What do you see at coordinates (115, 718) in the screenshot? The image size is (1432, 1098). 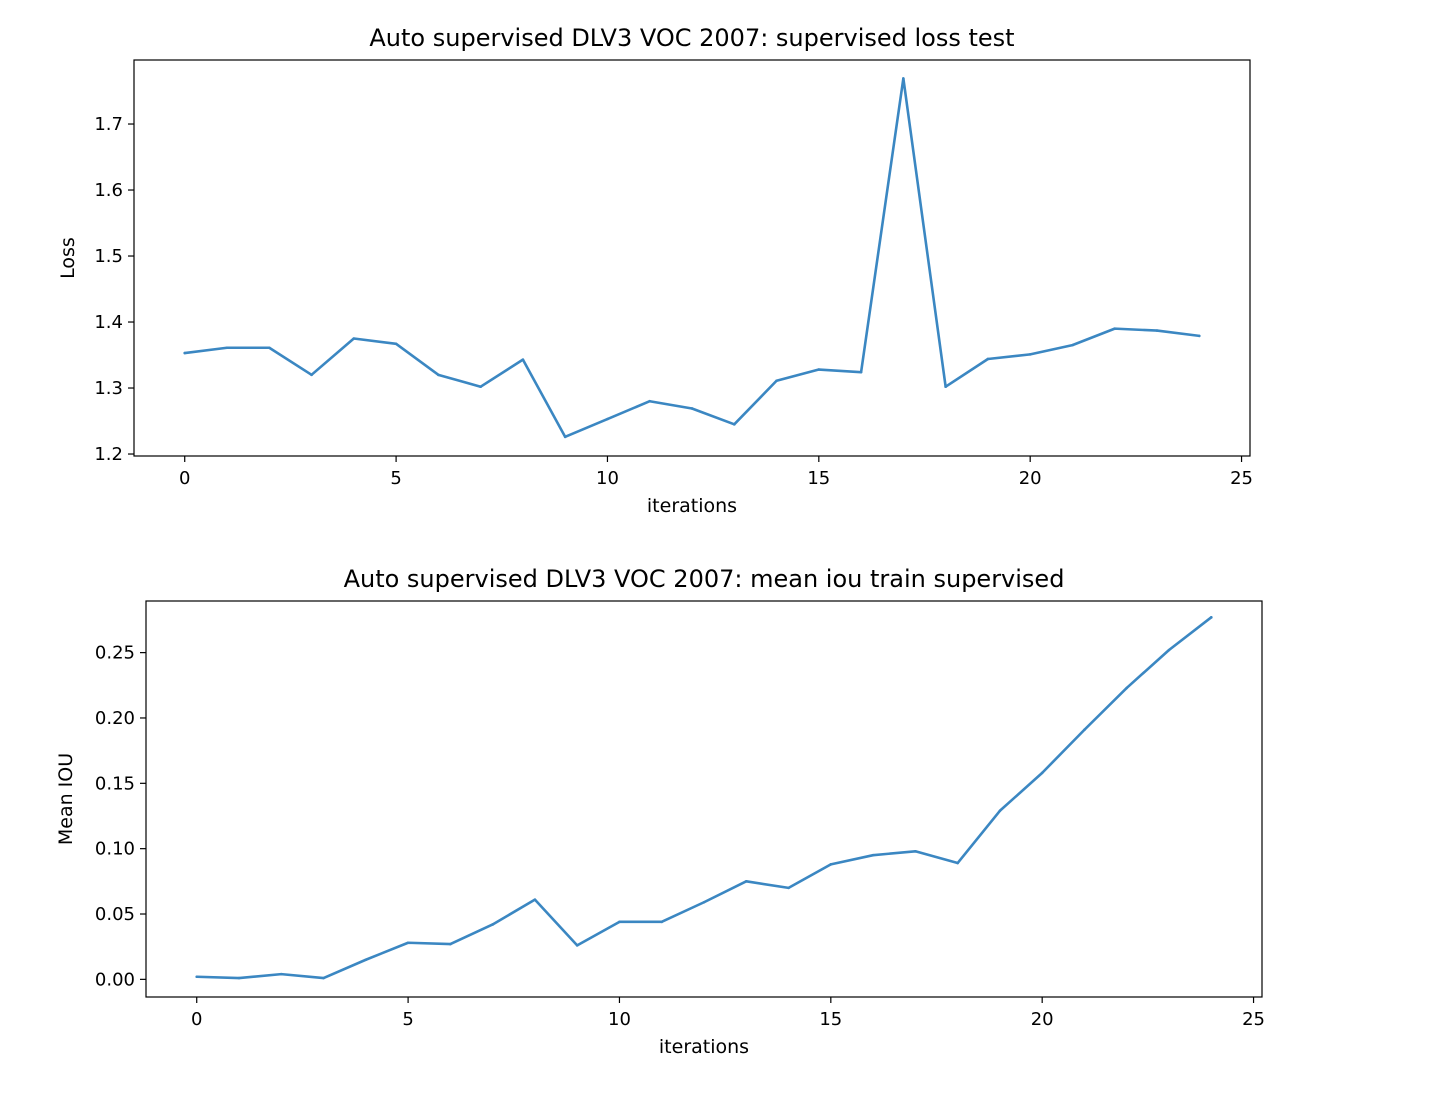 I see `y-tick-label: 0.20` at bounding box center [115, 718].